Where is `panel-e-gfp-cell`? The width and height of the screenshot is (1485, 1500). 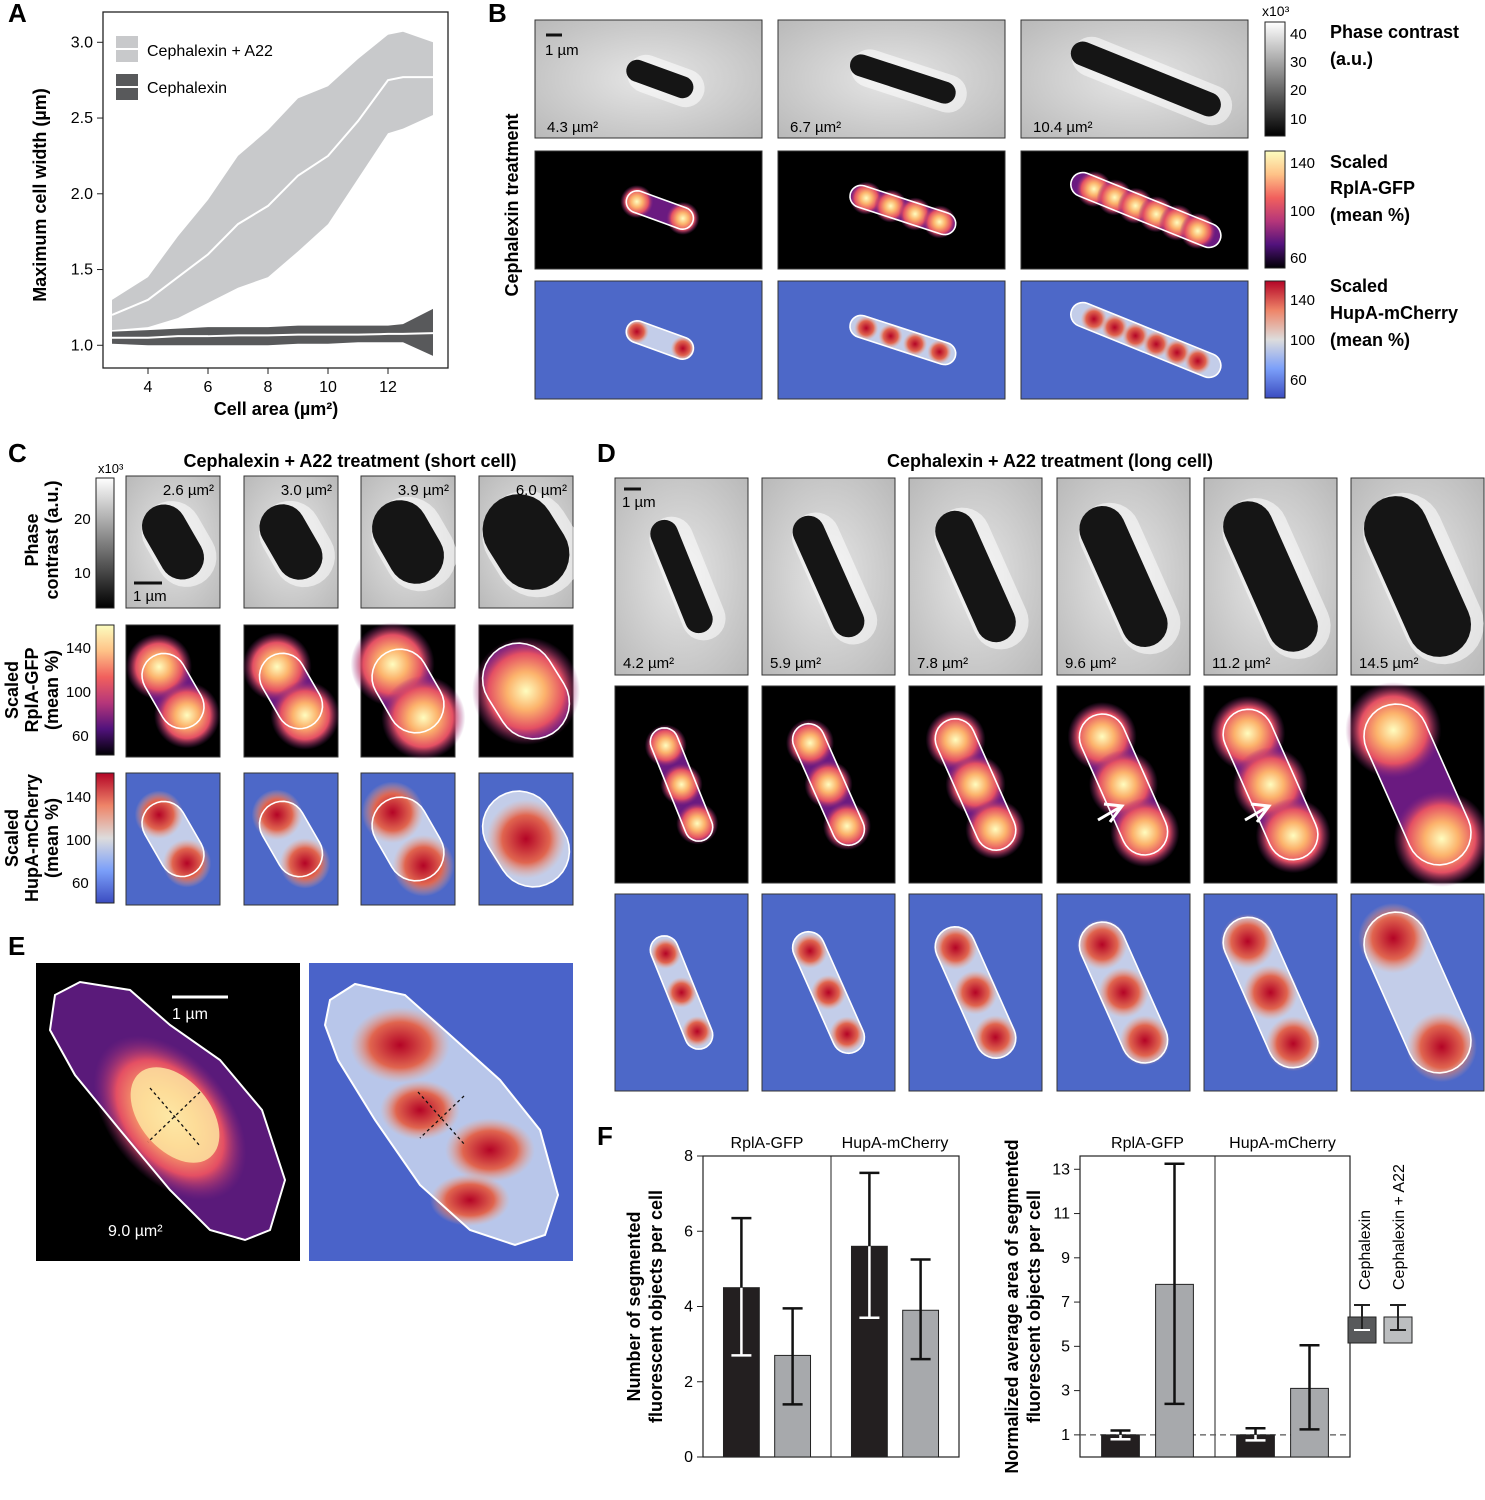
panel-e-gfp-cell is located at coordinates (167, 1111).